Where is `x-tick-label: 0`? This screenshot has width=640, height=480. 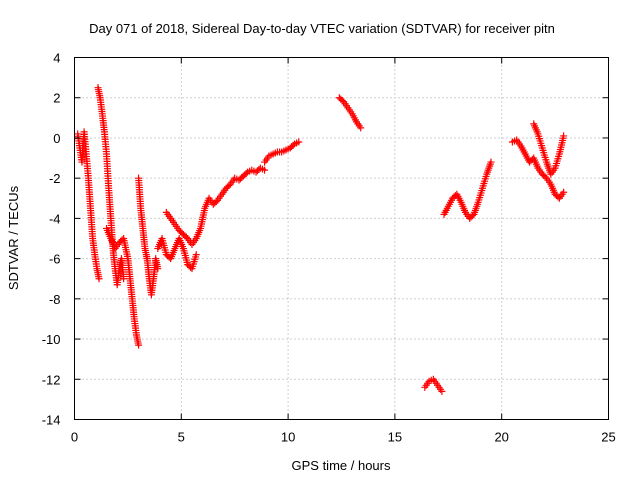 x-tick-label: 0 is located at coordinates (74, 437).